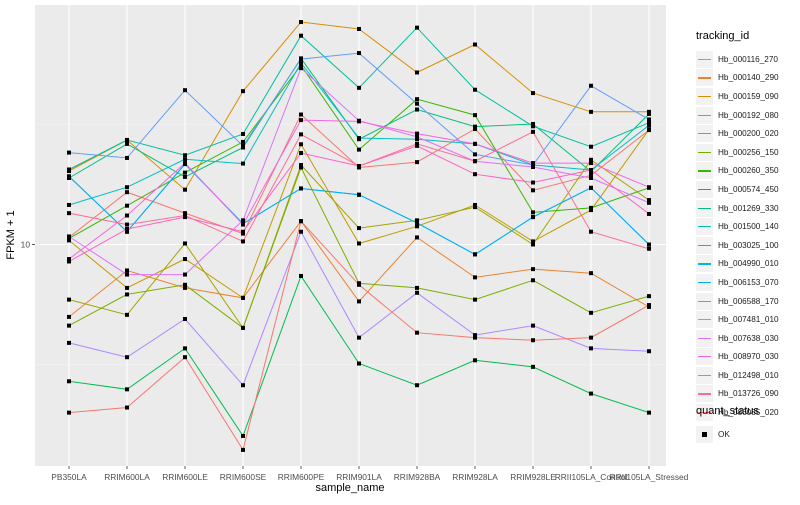 The height and width of the screenshot is (505, 800). What do you see at coordinates (748, 152) in the screenshot?
I see `legend-item: Hb_000256_150` at bounding box center [748, 152].